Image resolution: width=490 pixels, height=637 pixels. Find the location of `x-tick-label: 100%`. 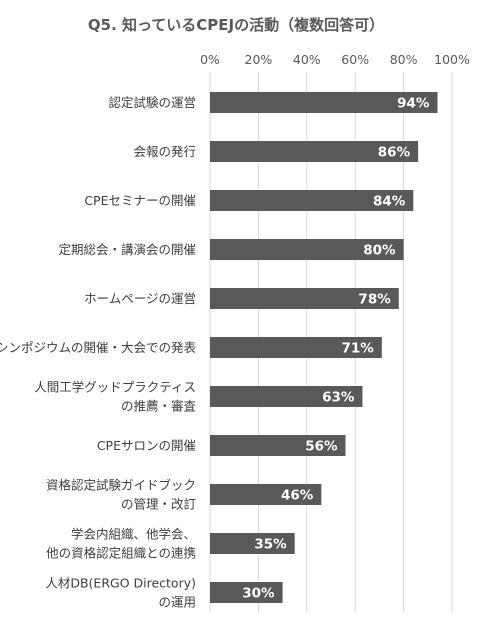

x-tick-label: 100% is located at coordinates (452, 59).